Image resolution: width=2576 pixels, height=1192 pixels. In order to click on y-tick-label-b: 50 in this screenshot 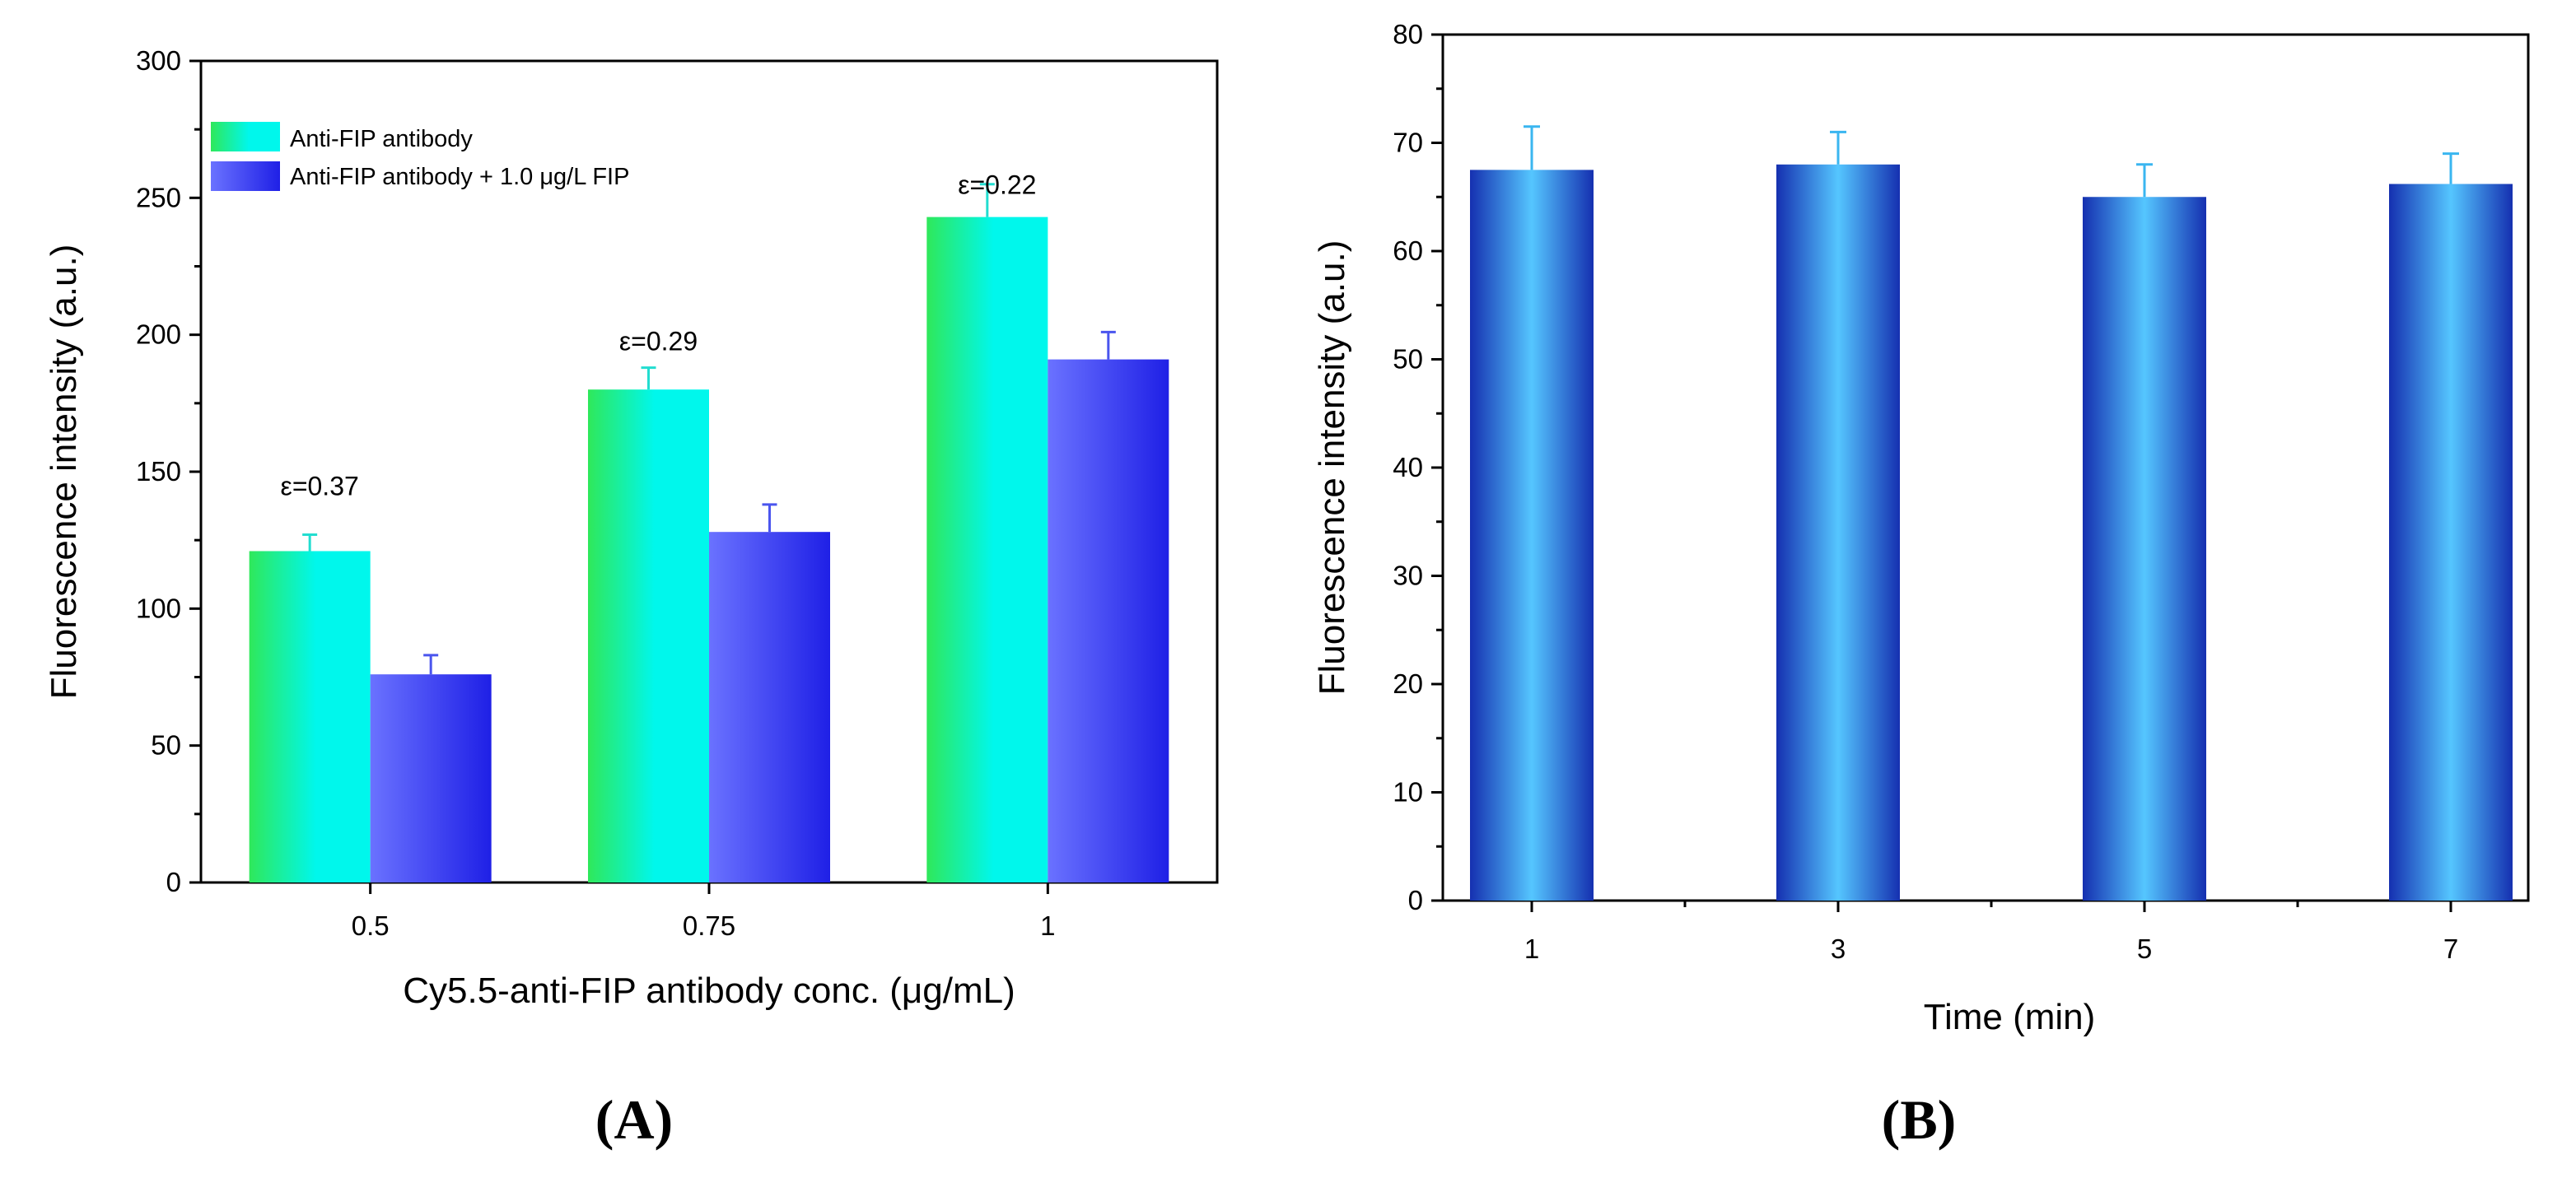, I will do `click(1408, 359)`.